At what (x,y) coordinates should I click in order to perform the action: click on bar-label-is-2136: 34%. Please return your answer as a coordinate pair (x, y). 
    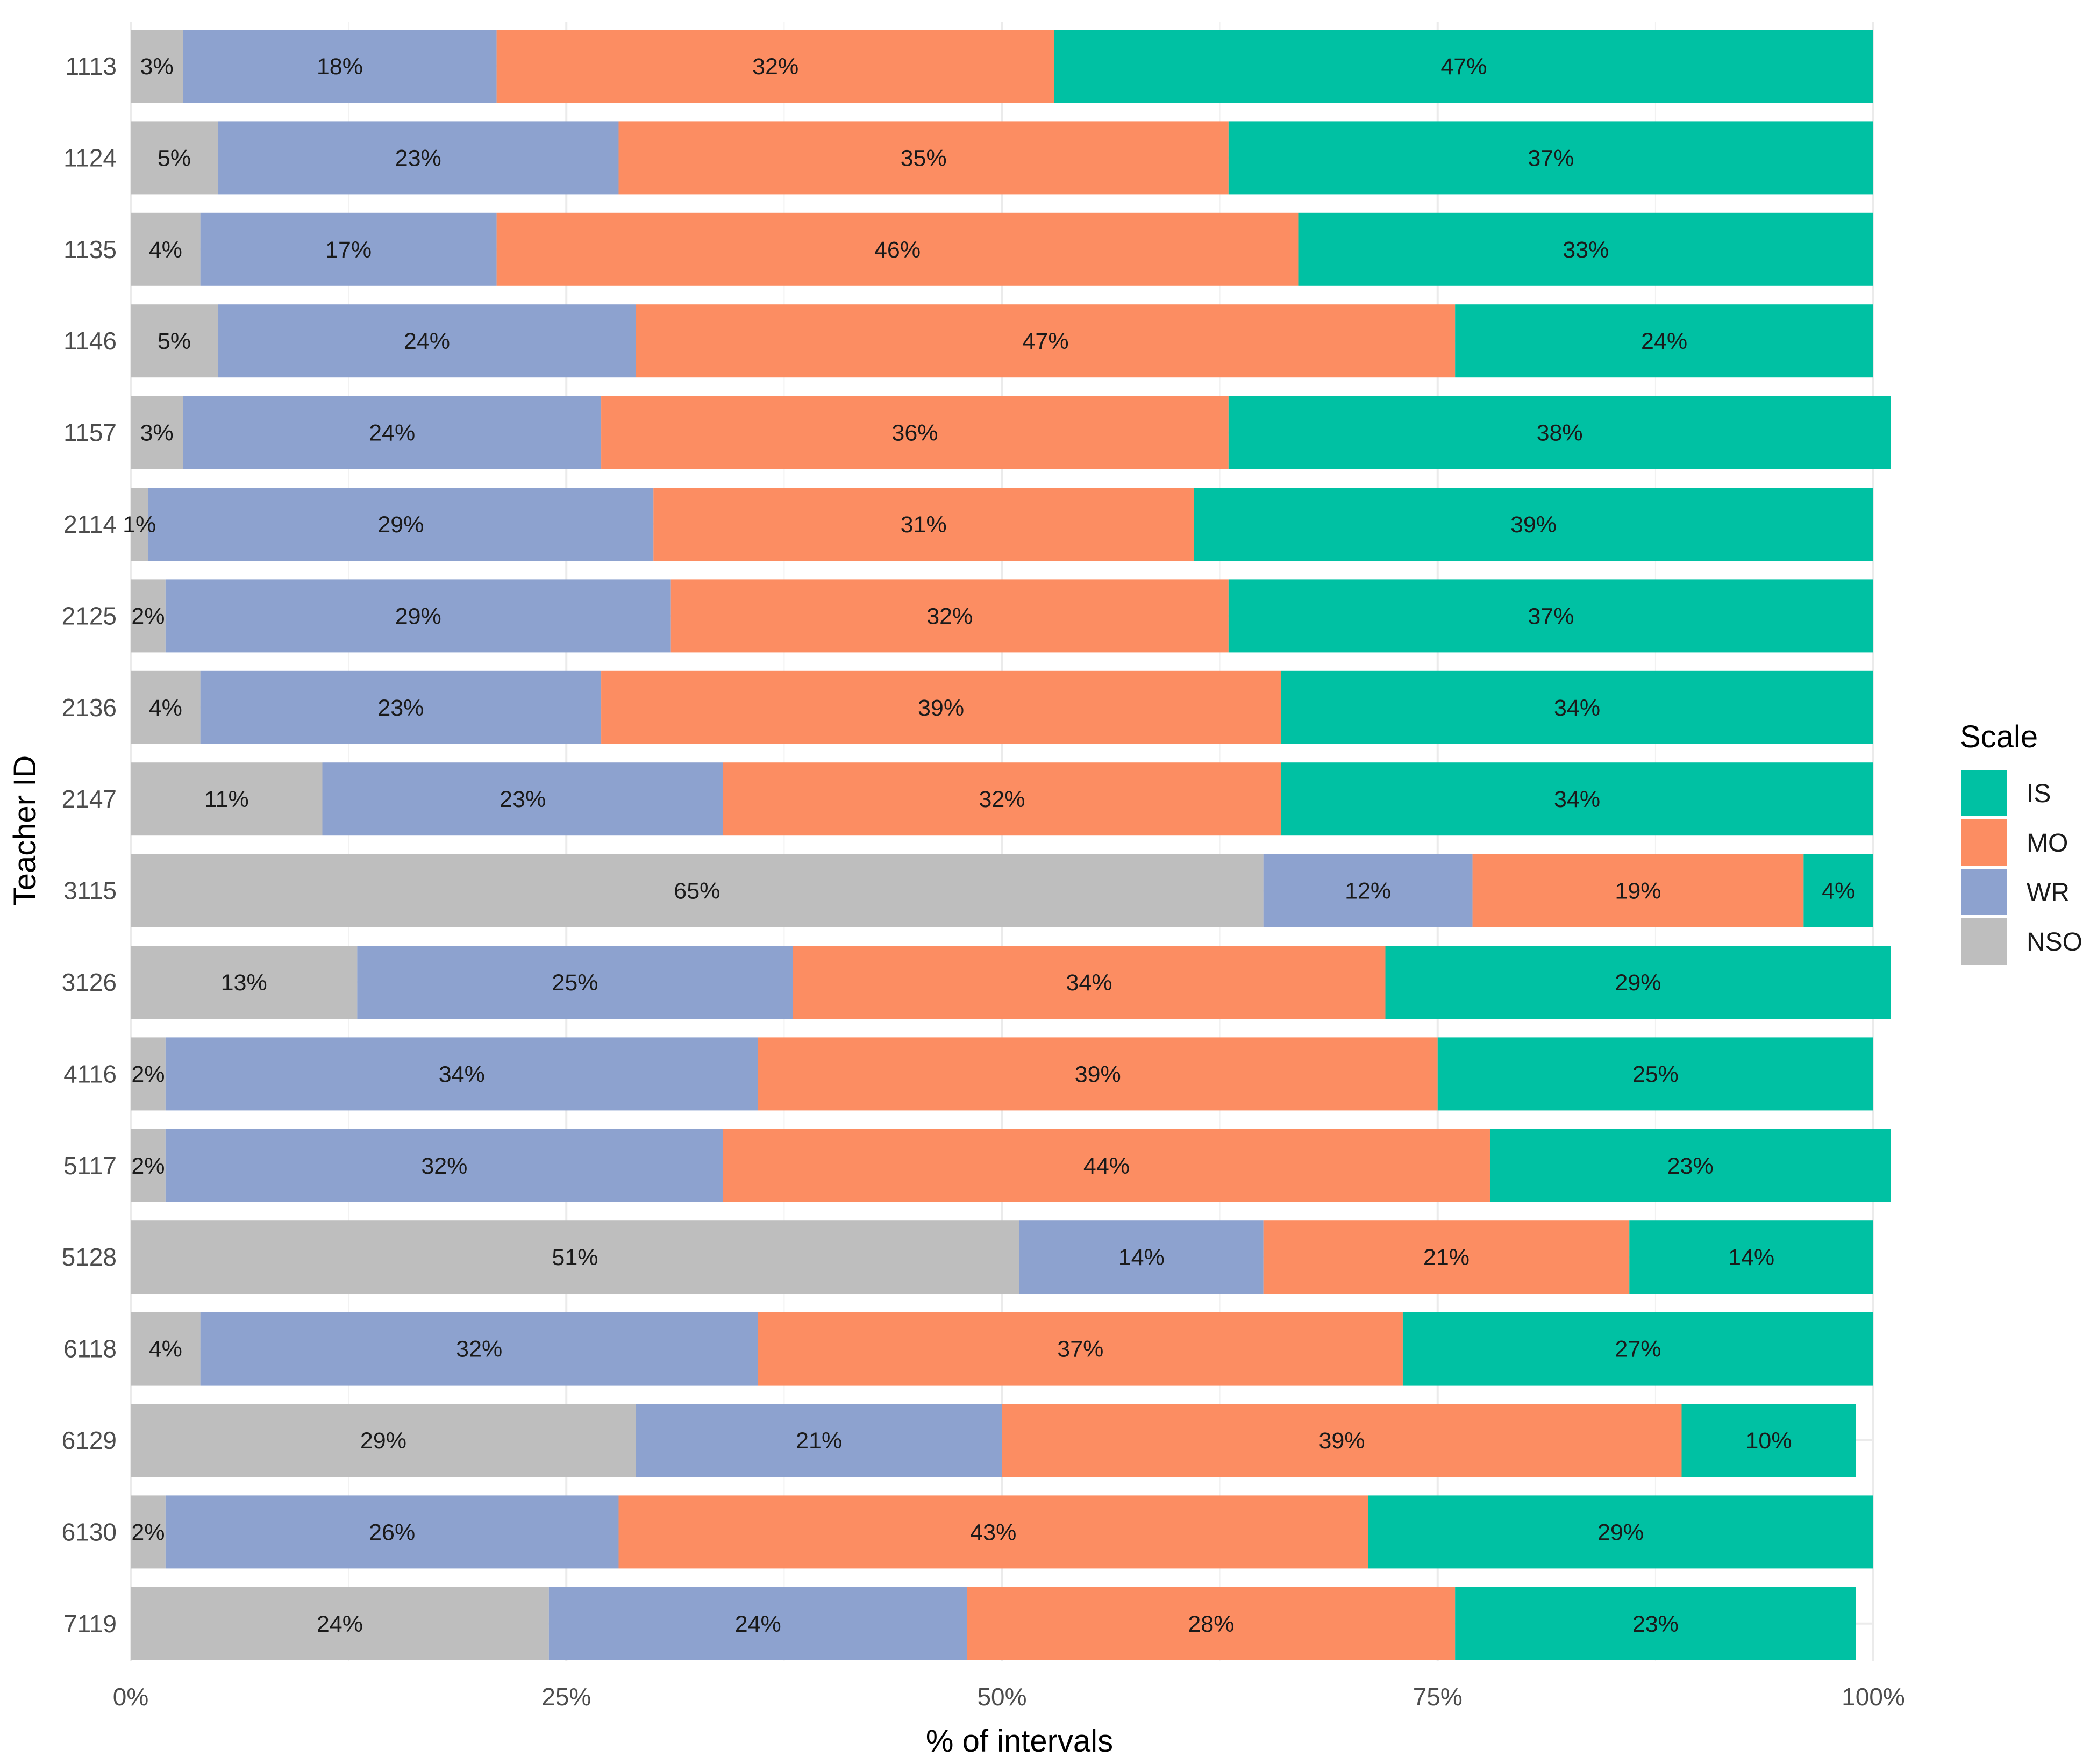
    Looking at the image, I should click on (1577, 708).